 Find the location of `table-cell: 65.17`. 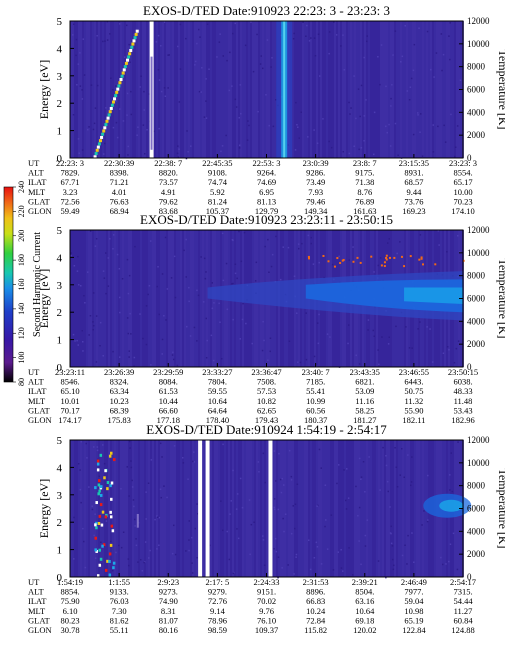

table-cell: 65.17 is located at coordinates (462, 182).